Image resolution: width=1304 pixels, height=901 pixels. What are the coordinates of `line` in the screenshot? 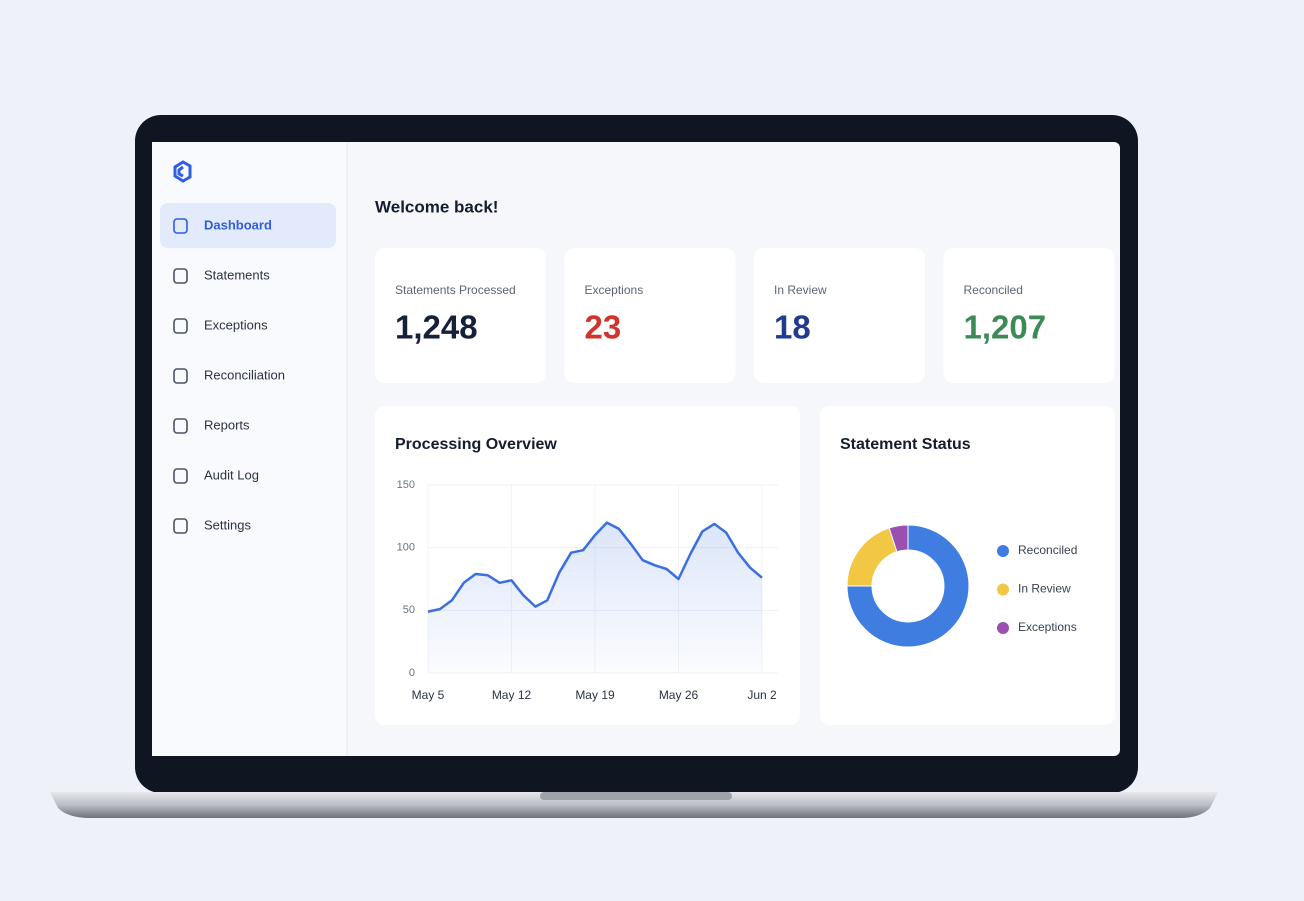 It's located at (595, 567).